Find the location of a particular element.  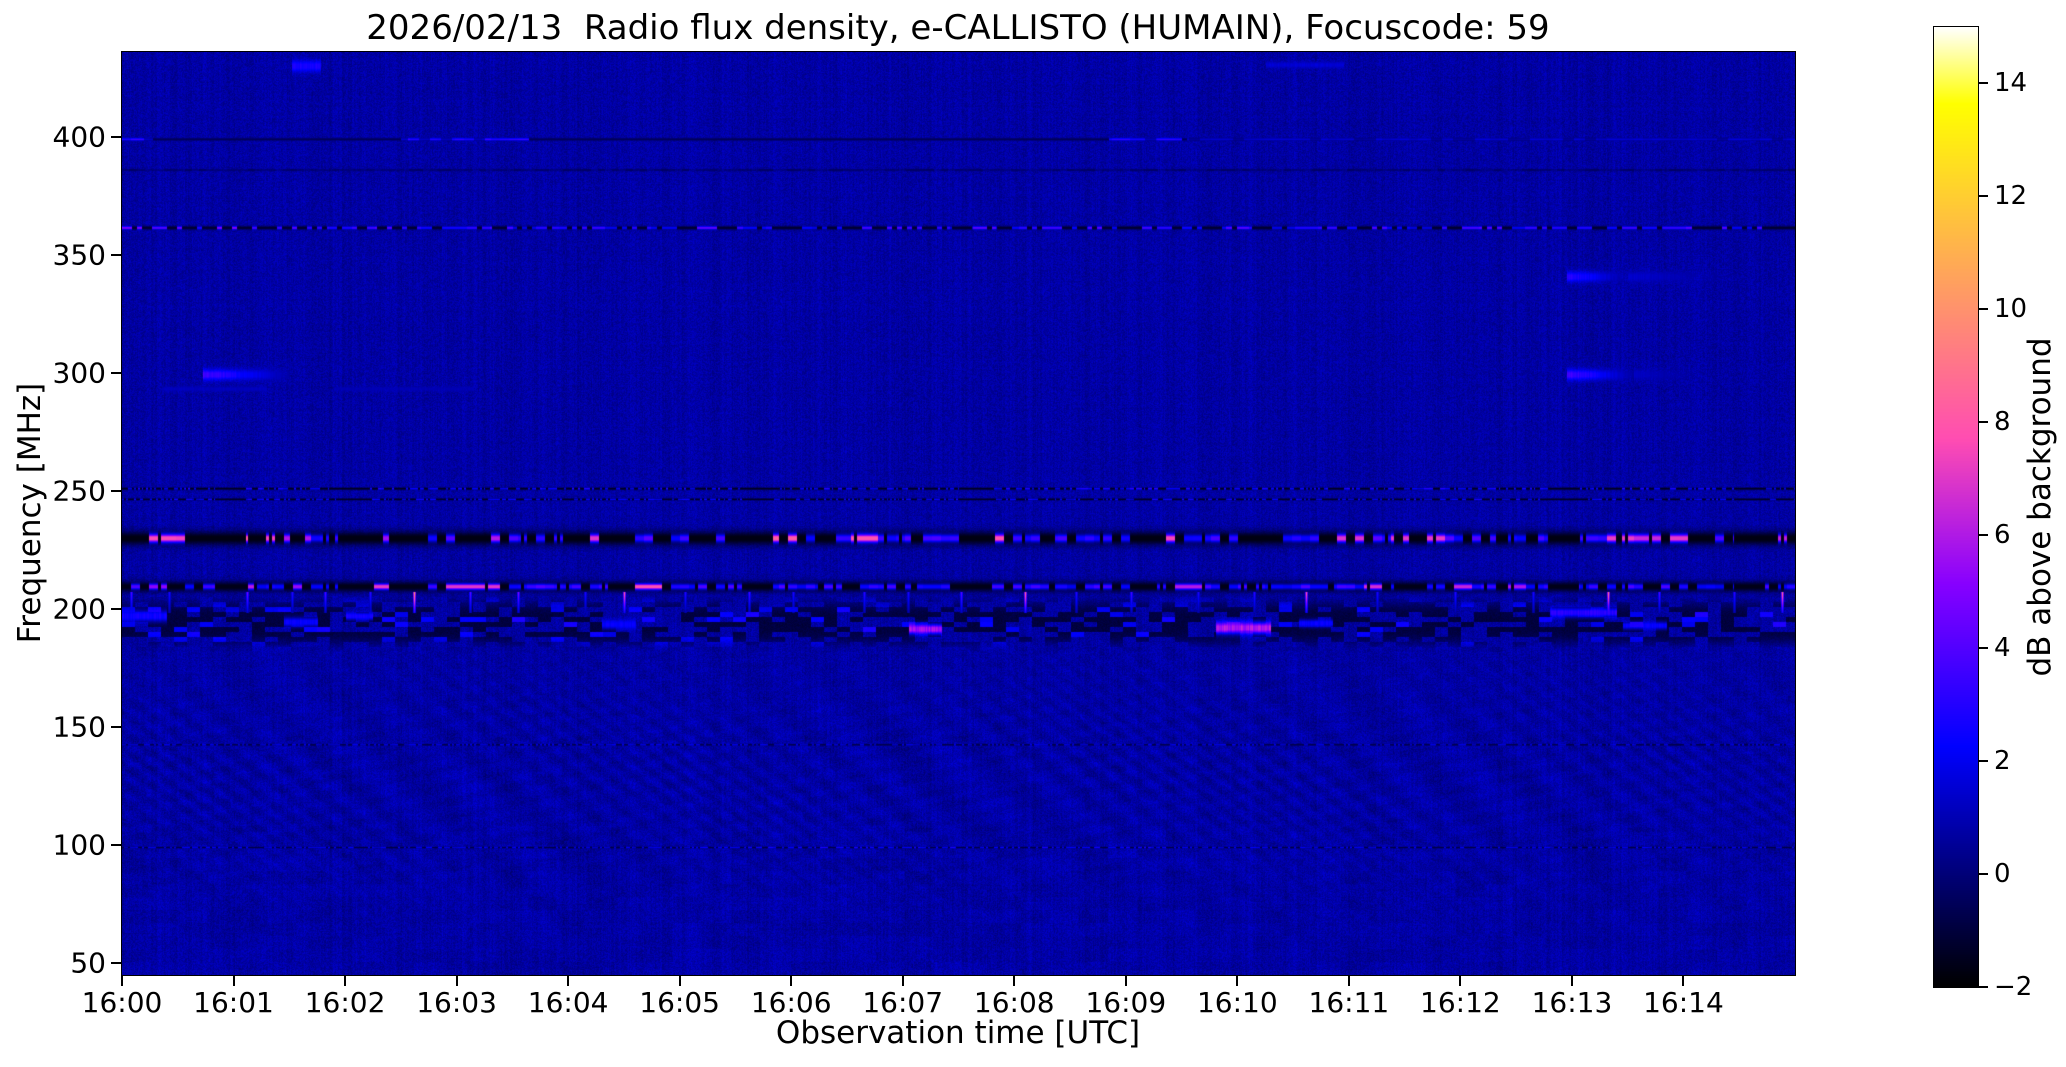

colorbar-gradient is located at coordinates (1956, 507).